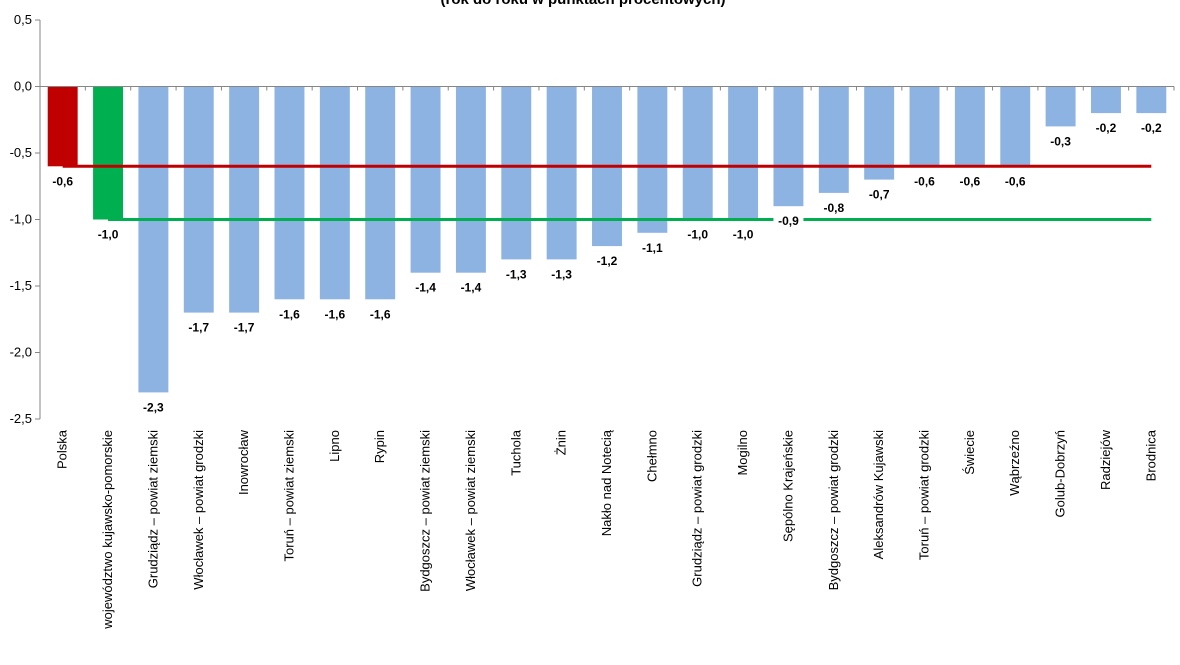  I want to click on category-label: Inowrocław, so click(243, 462).